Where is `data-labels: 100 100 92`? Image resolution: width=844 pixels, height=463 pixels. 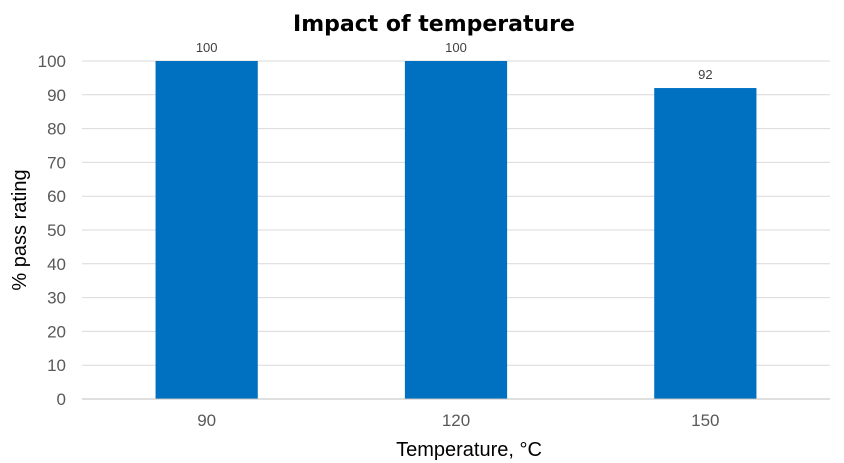
data-labels: 100 100 92 is located at coordinates (454, 61).